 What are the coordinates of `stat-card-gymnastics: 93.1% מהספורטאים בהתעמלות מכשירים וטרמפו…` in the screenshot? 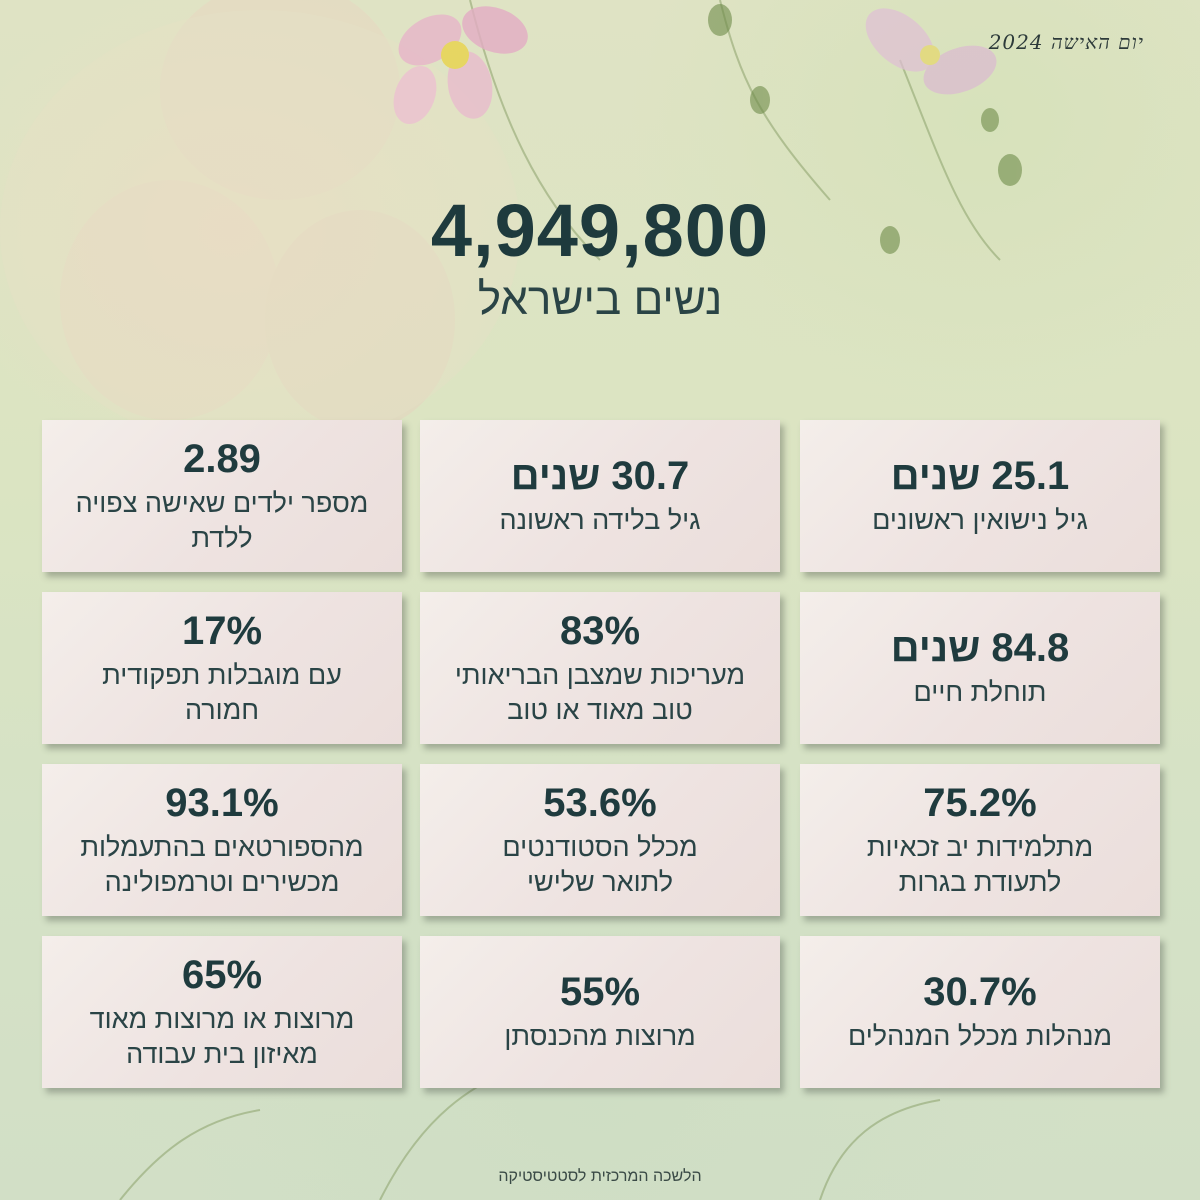 It's located at (222, 840).